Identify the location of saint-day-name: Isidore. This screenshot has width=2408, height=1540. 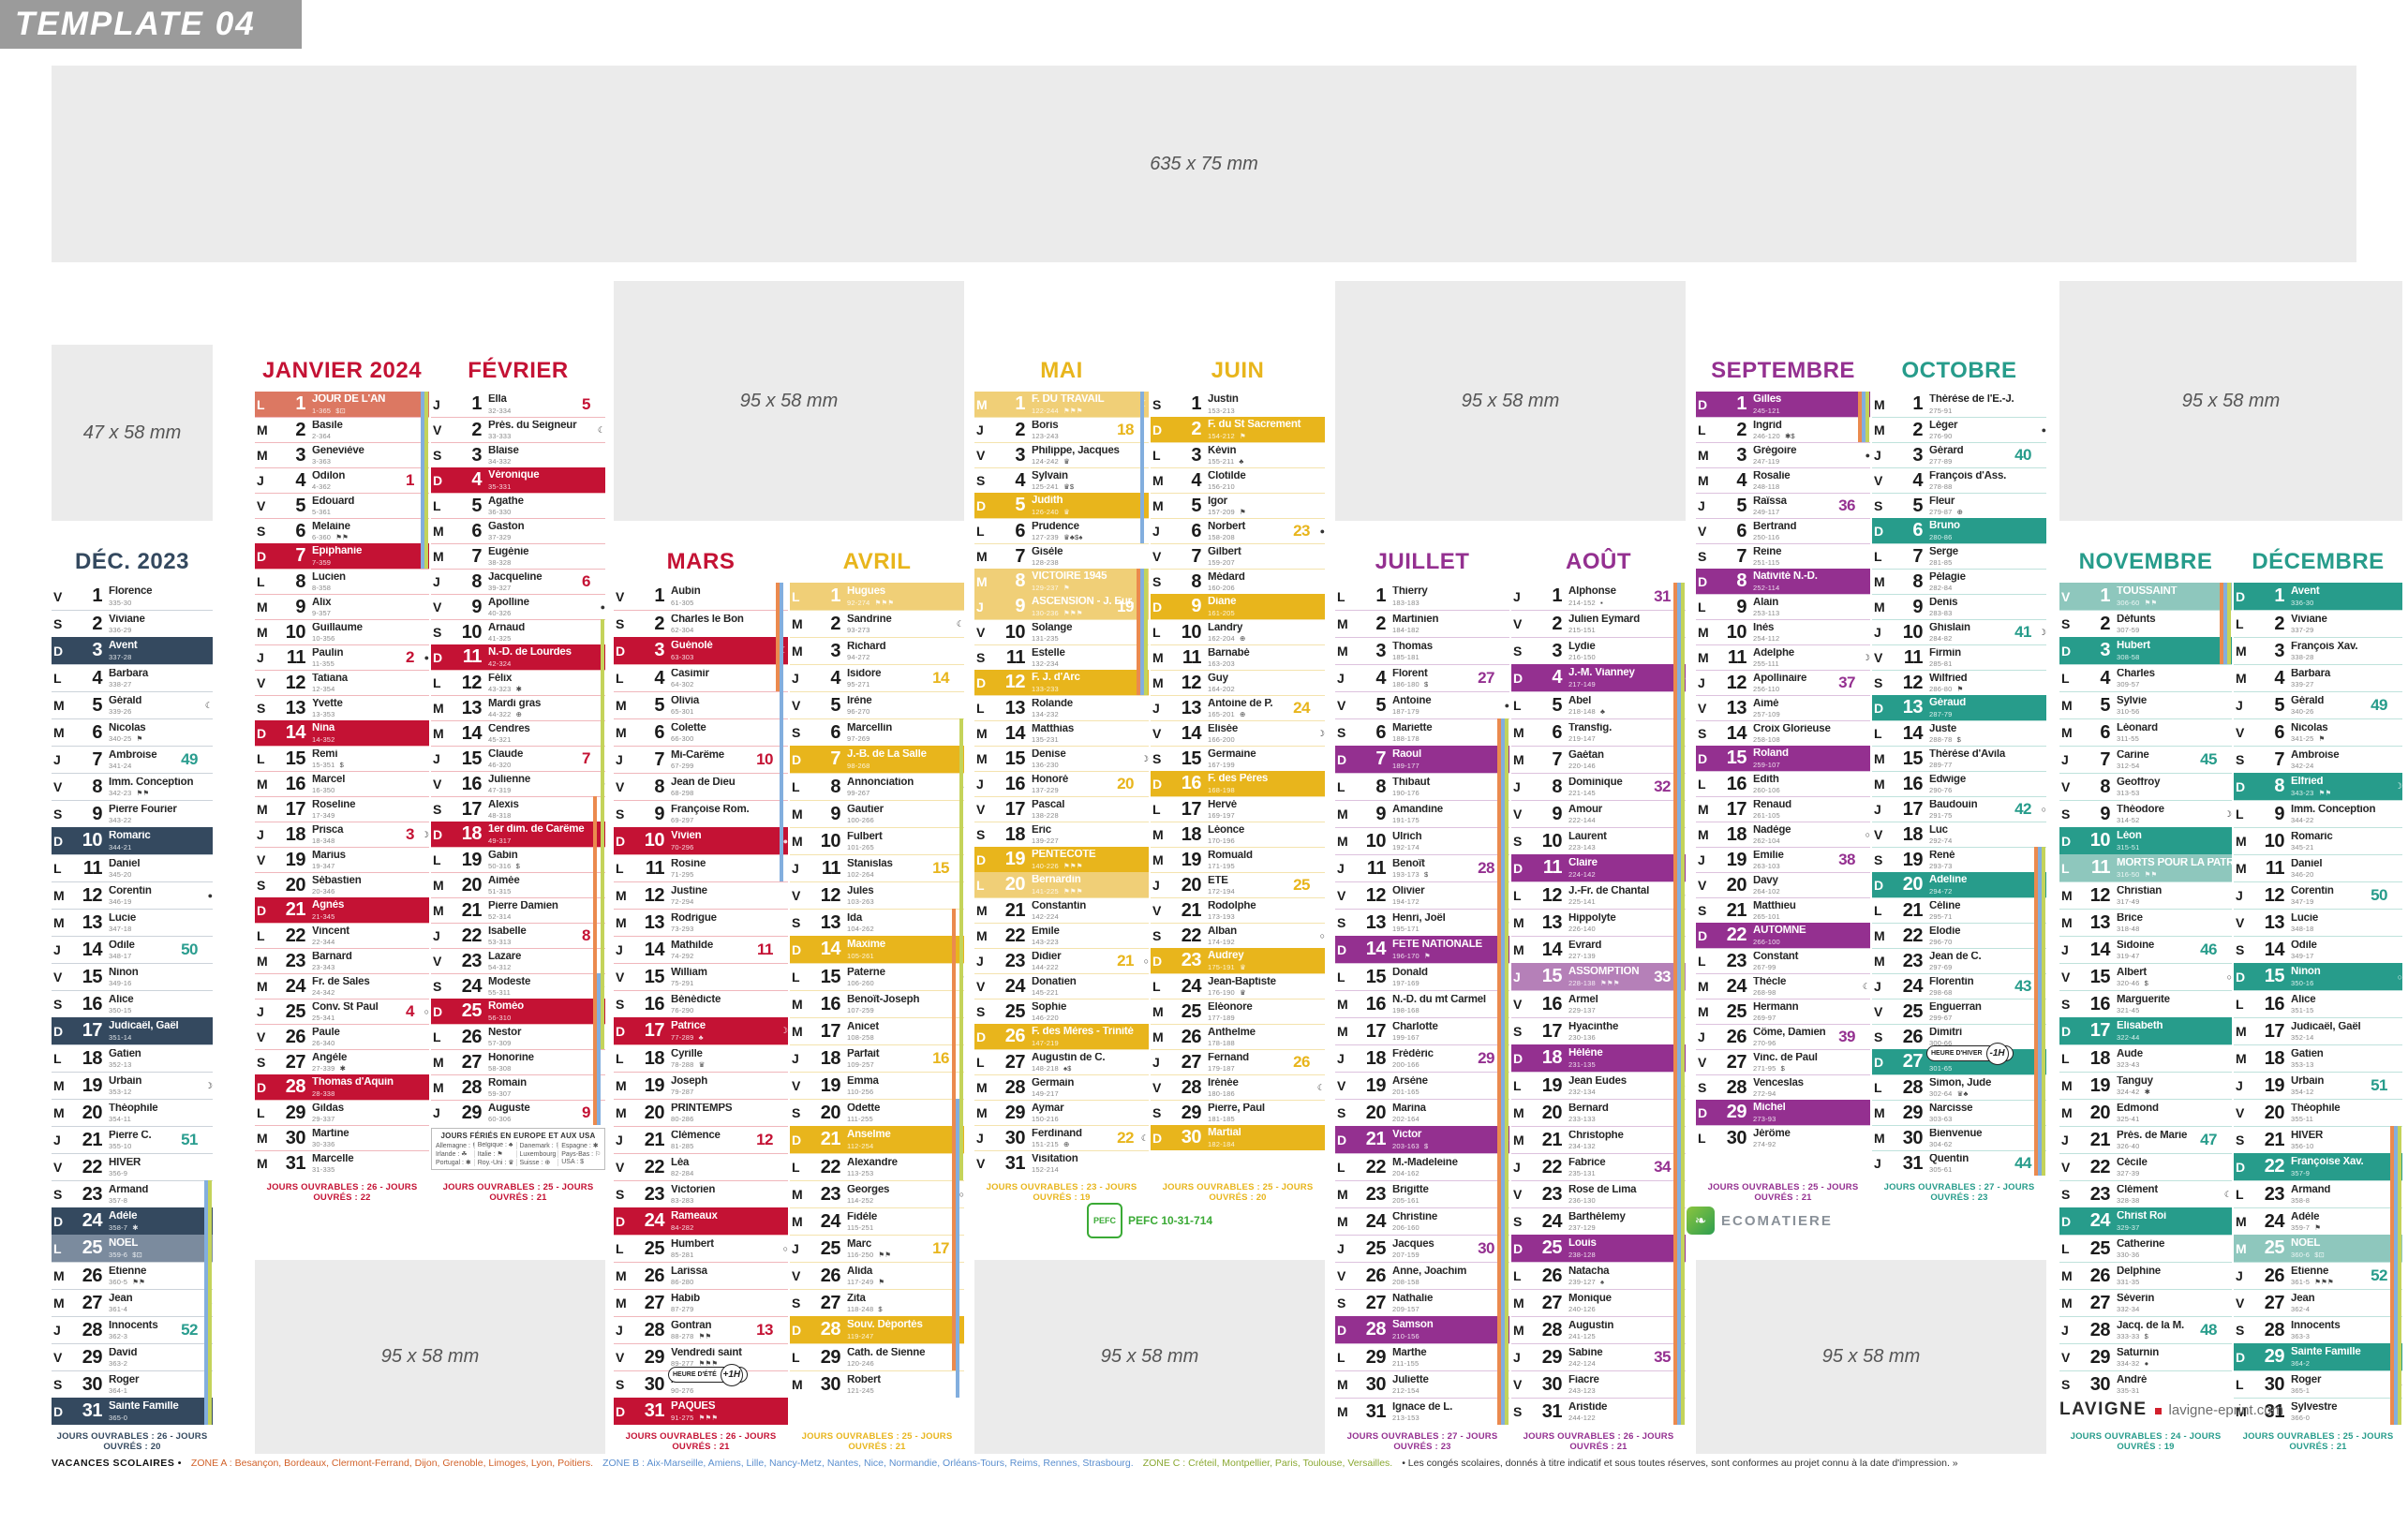
(864, 673).